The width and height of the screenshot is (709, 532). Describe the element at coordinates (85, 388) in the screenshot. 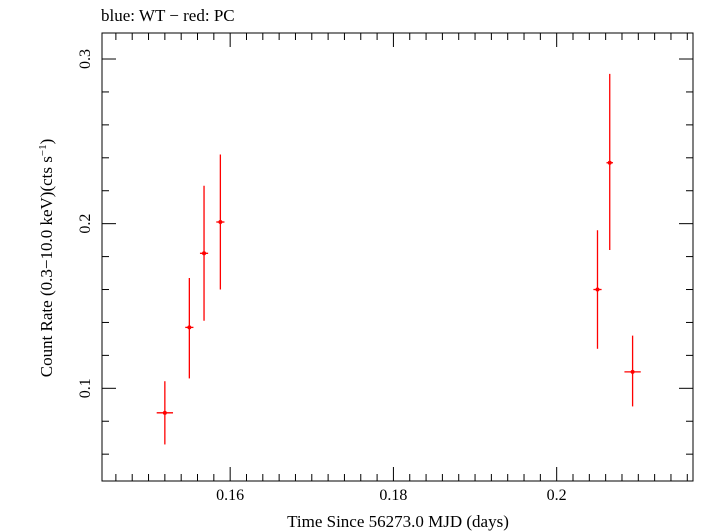

I see `y-tick-label: 0.1` at that location.